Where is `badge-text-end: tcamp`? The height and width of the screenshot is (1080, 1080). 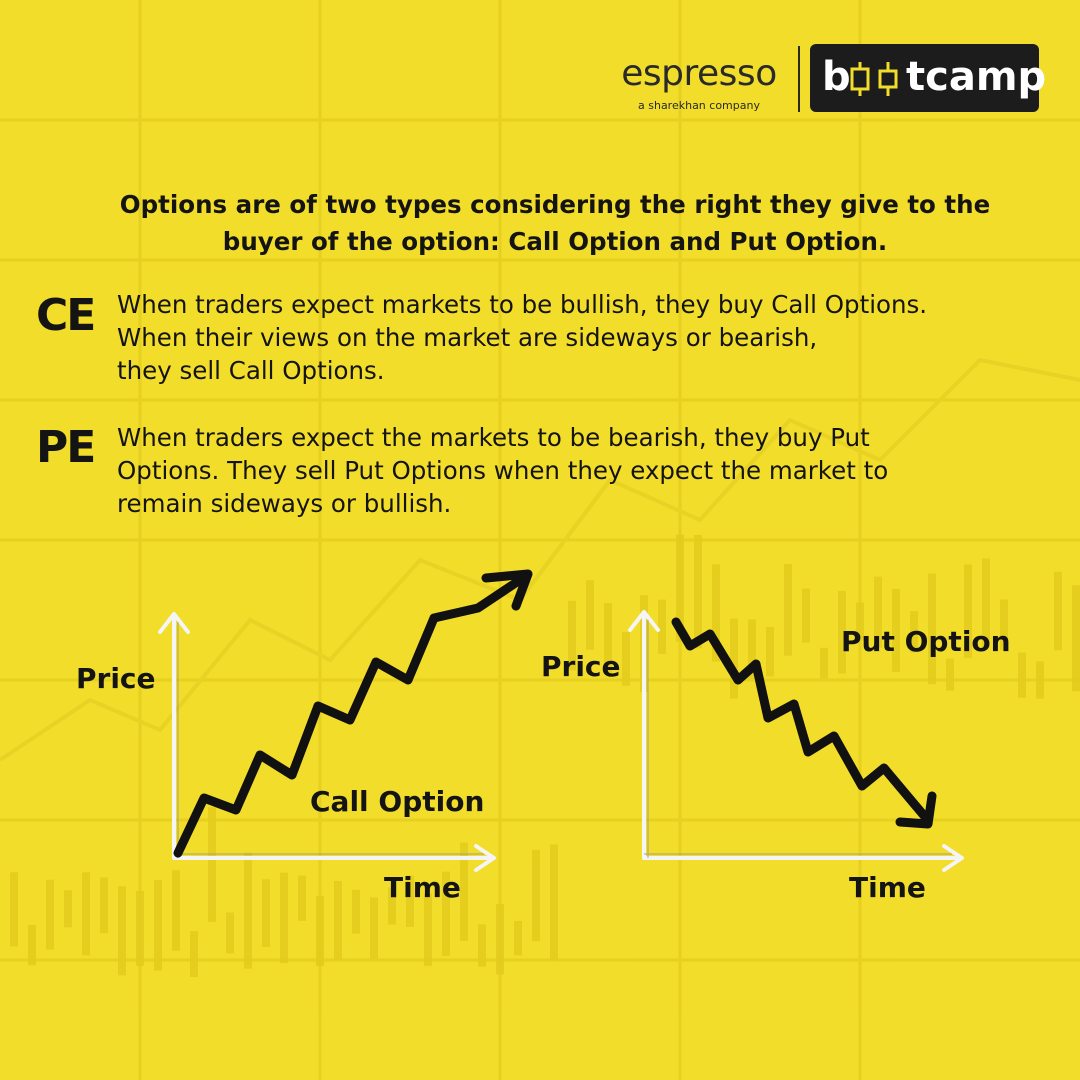 badge-text-end: tcamp is located at coordinates (976, 77).